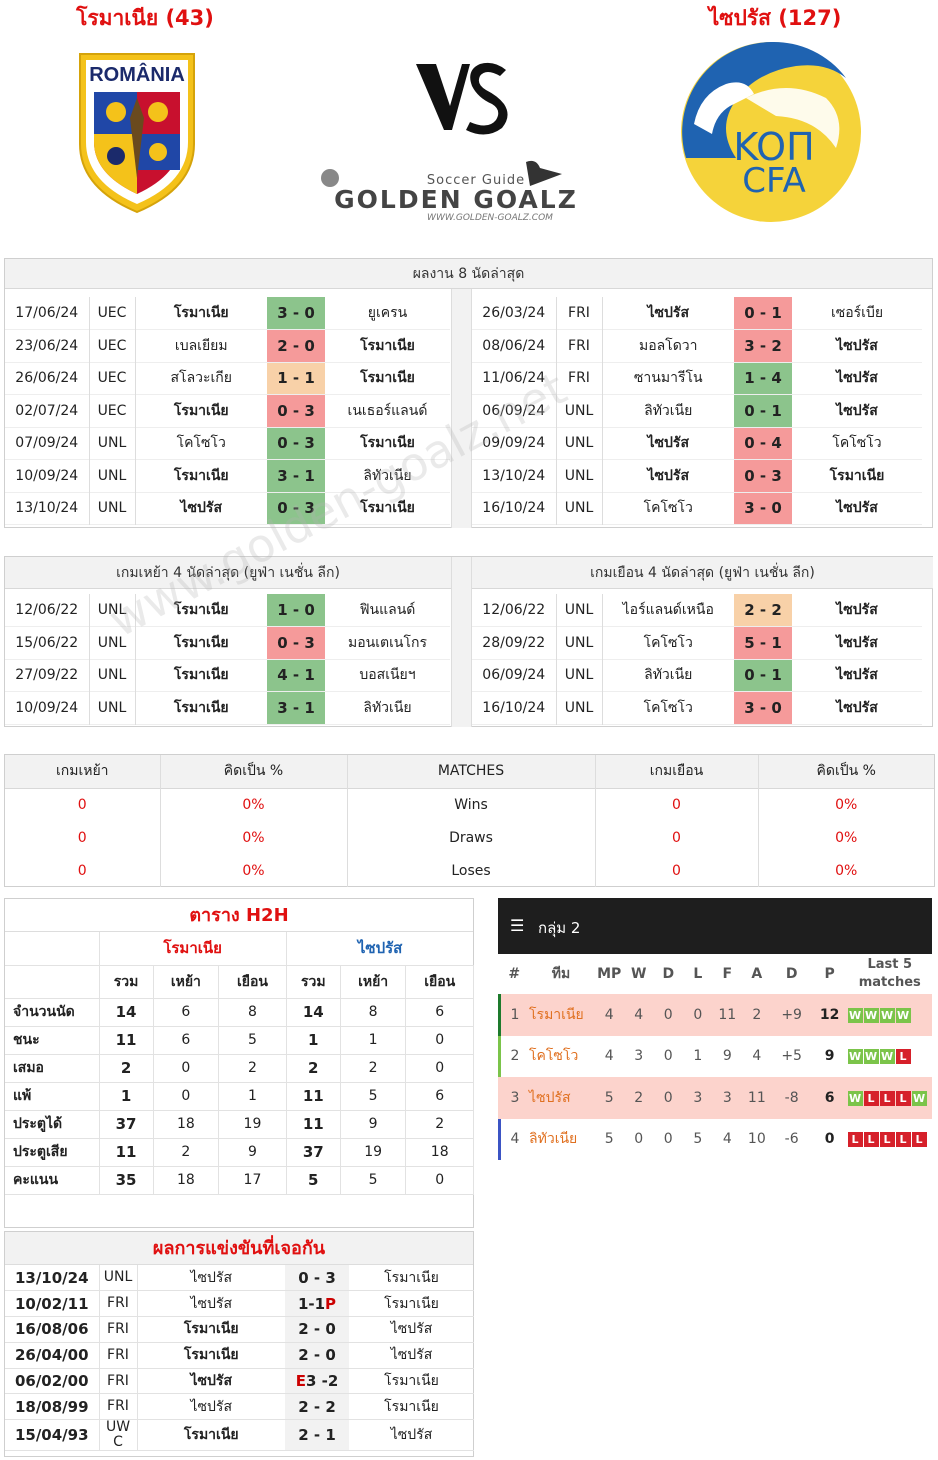 The image size is (938, 1460). I want to click on group-f: 11, so click(727, 1014).